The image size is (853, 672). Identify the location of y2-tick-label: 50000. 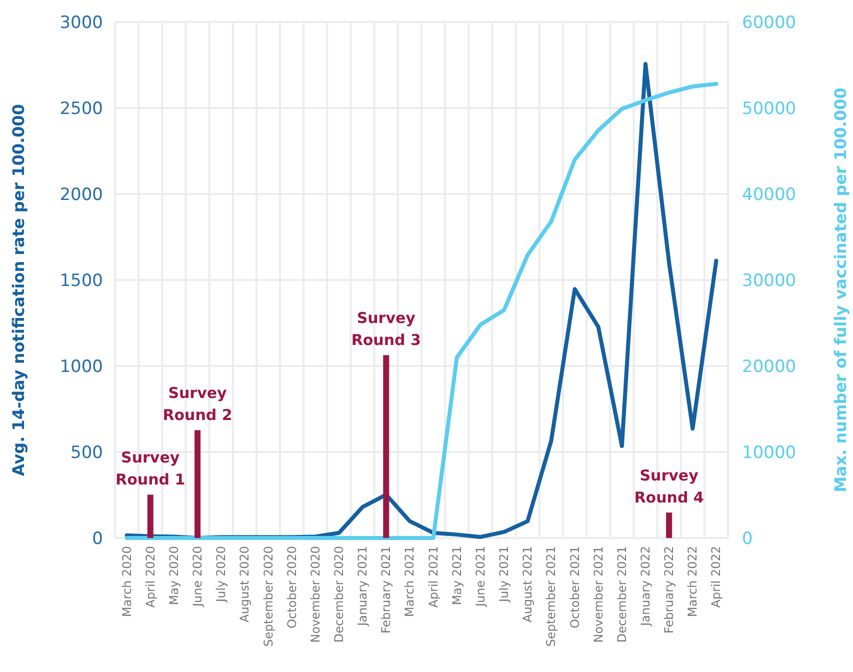
(769, 108).